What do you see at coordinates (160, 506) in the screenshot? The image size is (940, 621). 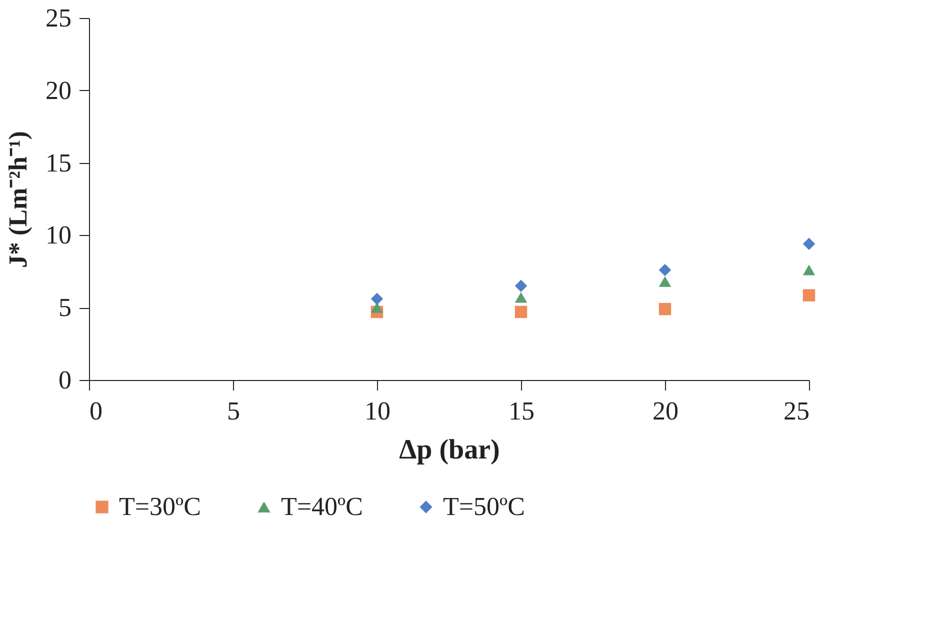 I see `legend-label: T=30ºC` at bounding box center [160, 506].